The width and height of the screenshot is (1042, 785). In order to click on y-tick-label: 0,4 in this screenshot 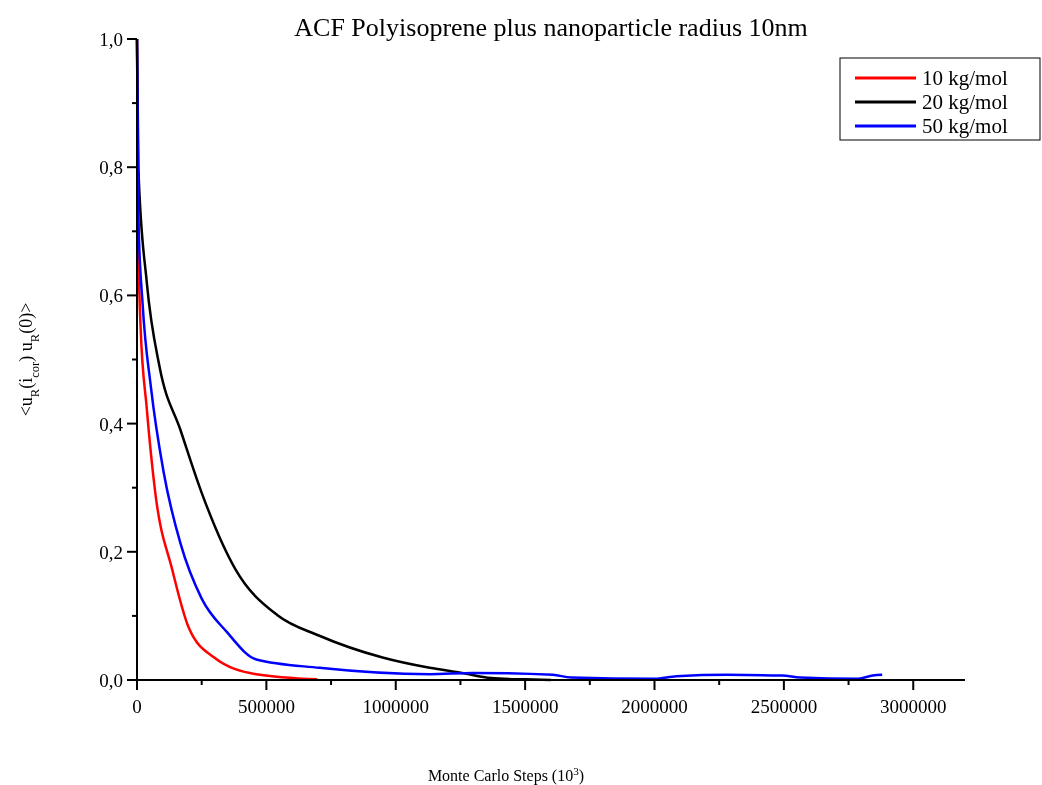, I will do `click(111, 424)`.